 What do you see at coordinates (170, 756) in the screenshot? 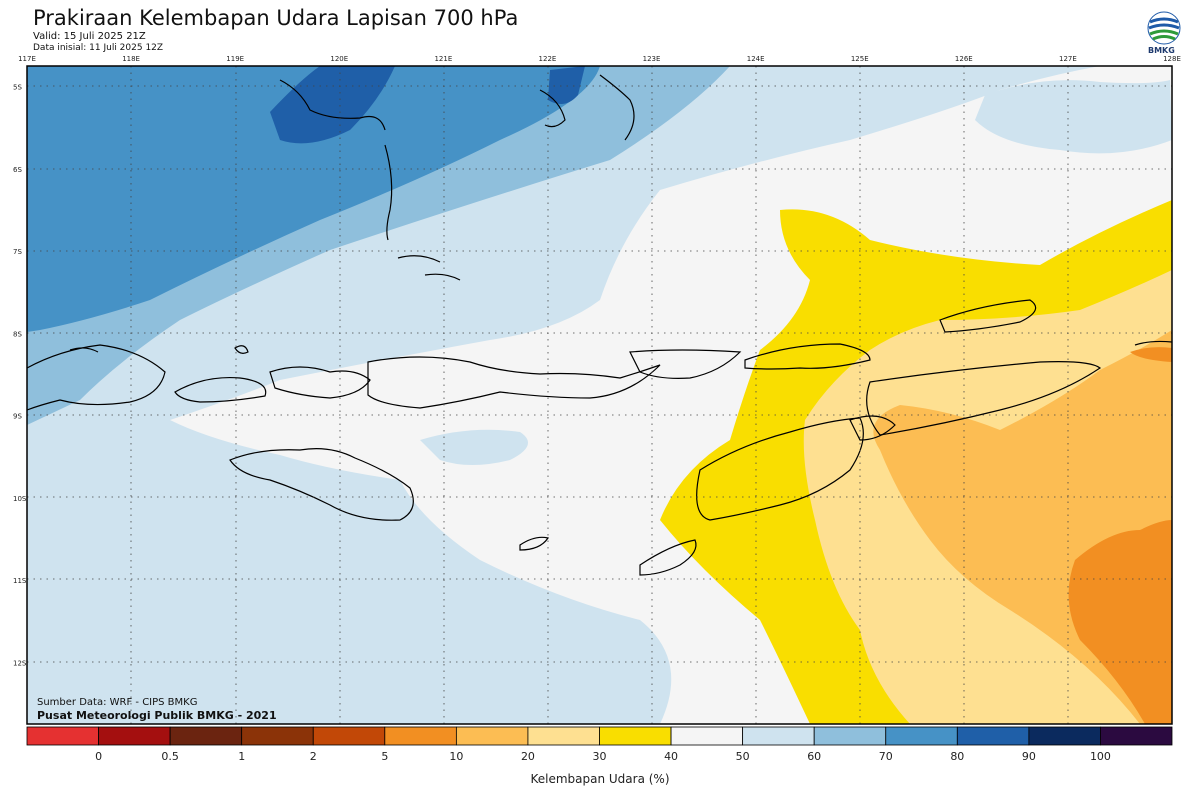
I see `colorbar-tick-label: 0.5` at bounding box center [170, 756].